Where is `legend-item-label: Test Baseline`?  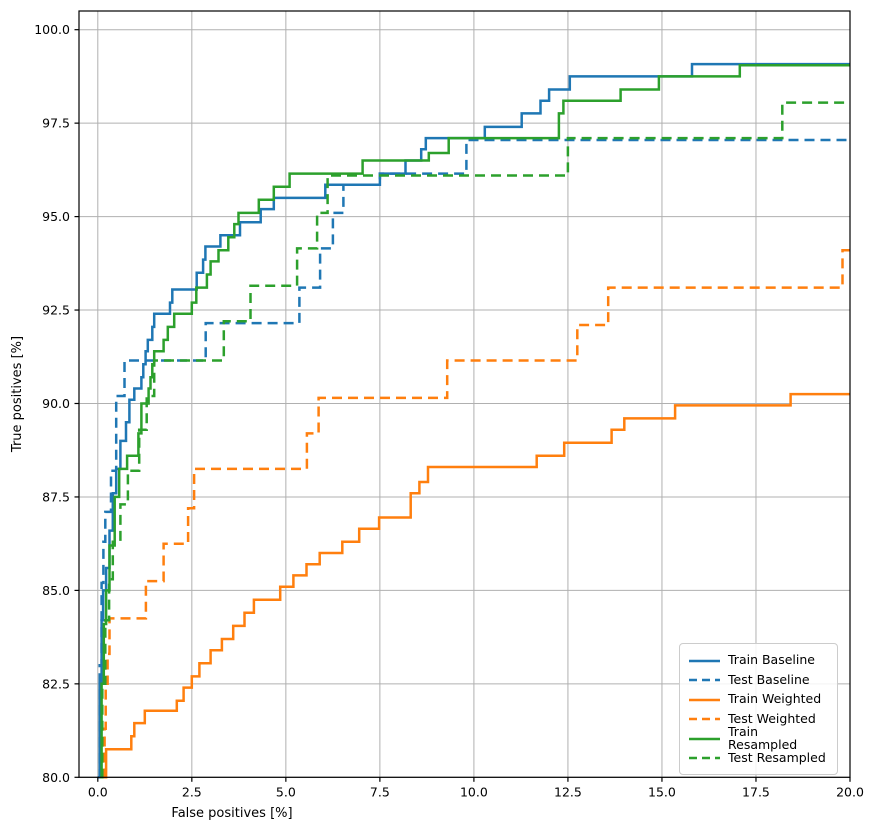 legend-item-label: Test Baseline is located at coordinates (769, 679).